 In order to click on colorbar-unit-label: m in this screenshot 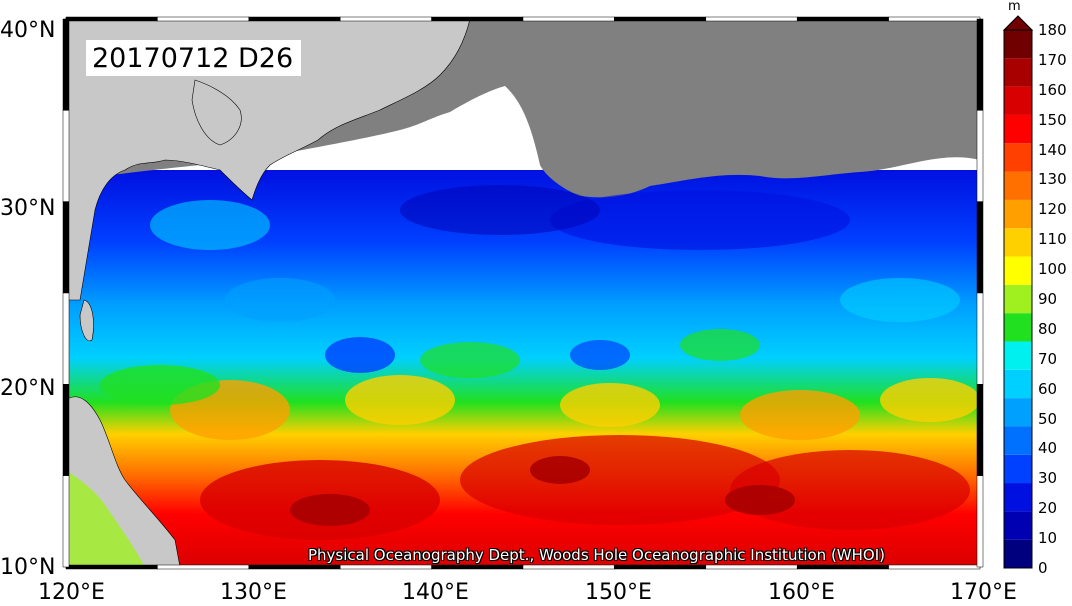, I will do `click(1014, 7)`.